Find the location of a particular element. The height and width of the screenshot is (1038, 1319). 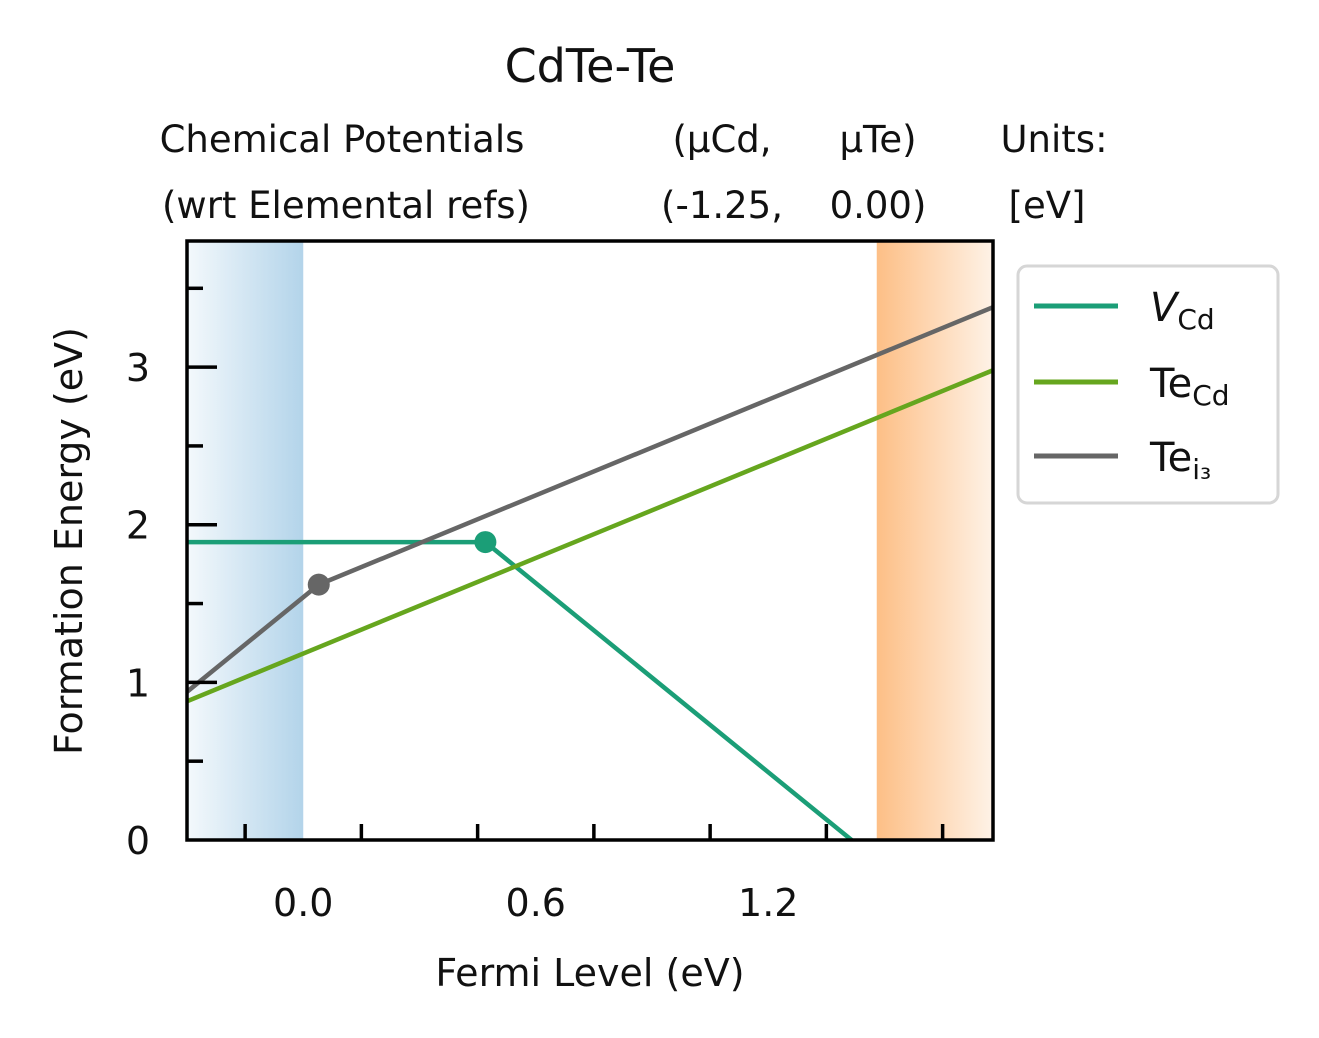

units-label: Units: is located at coordinates (1053, 139).